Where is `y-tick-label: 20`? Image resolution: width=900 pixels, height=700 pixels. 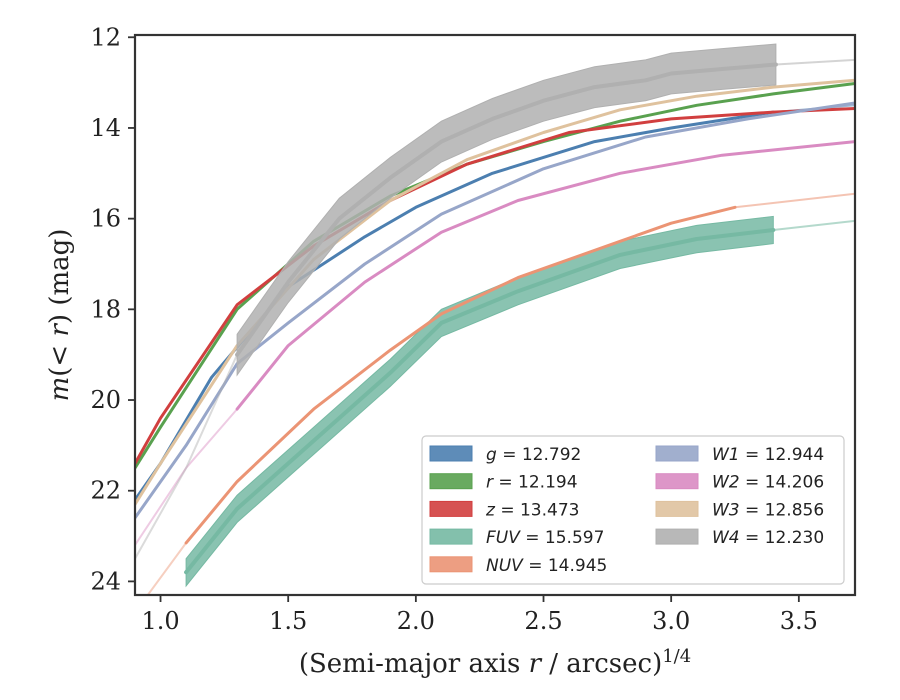
y-tick-label: 20 is located at coordinates (105, 400).